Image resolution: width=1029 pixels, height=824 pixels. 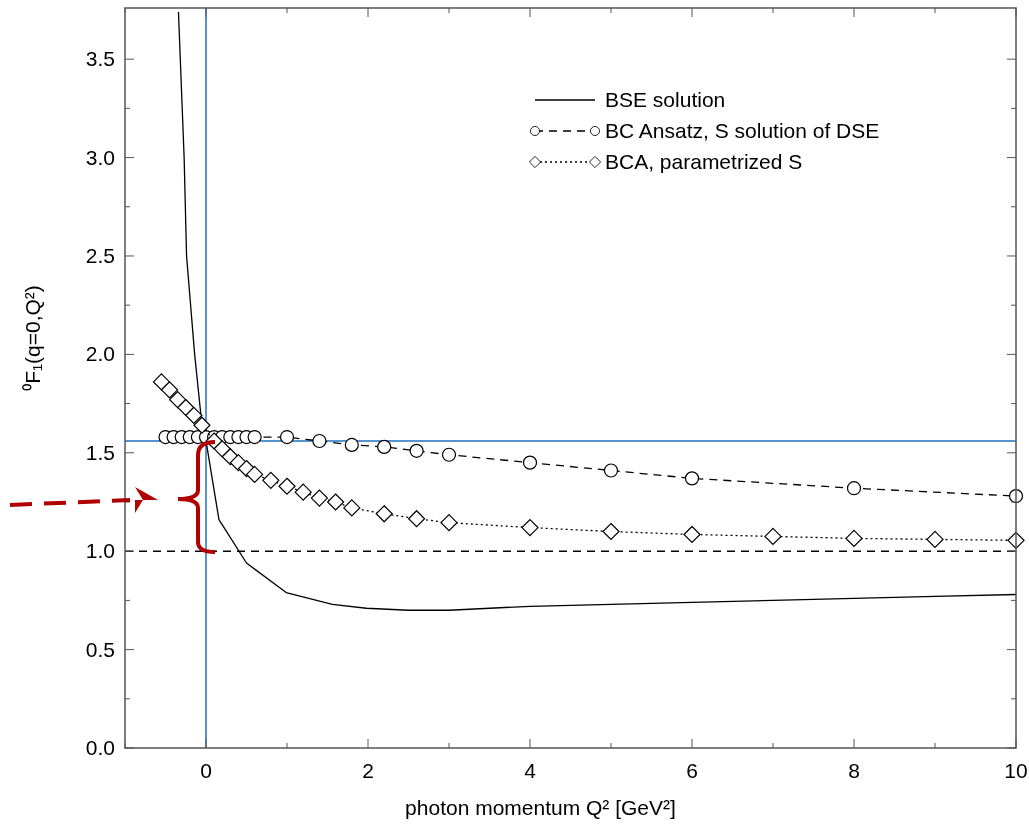 I want to click on y-tick-label: 1.5, so click(x=100, y=452).